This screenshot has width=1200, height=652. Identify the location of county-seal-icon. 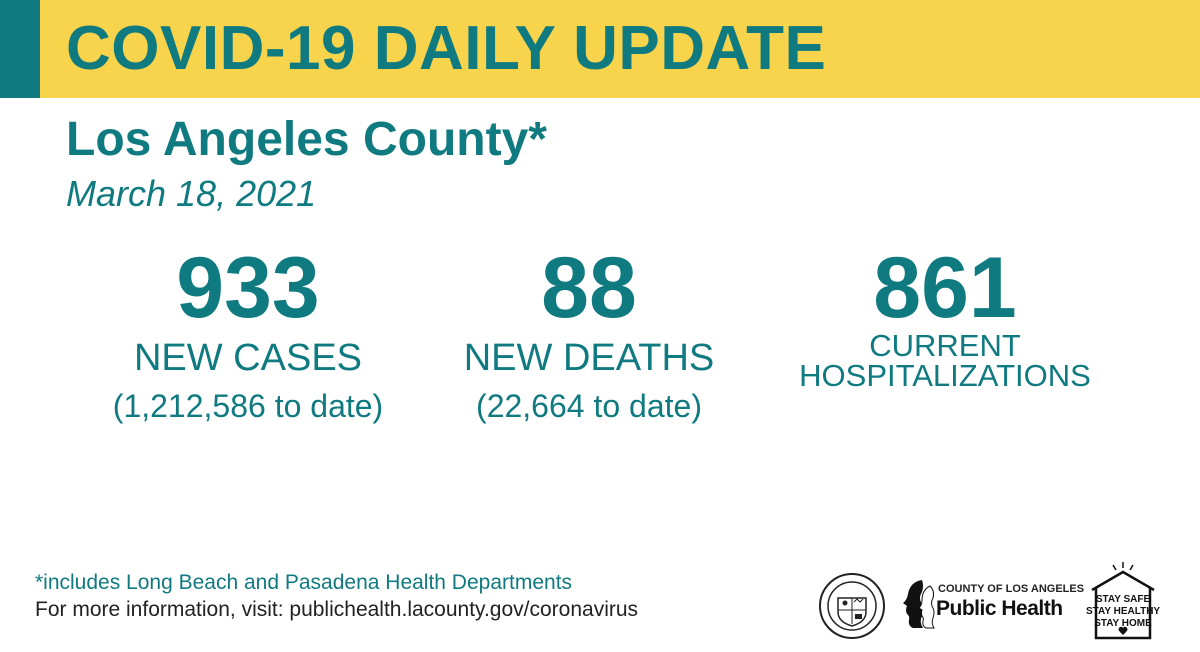
(852, 606).